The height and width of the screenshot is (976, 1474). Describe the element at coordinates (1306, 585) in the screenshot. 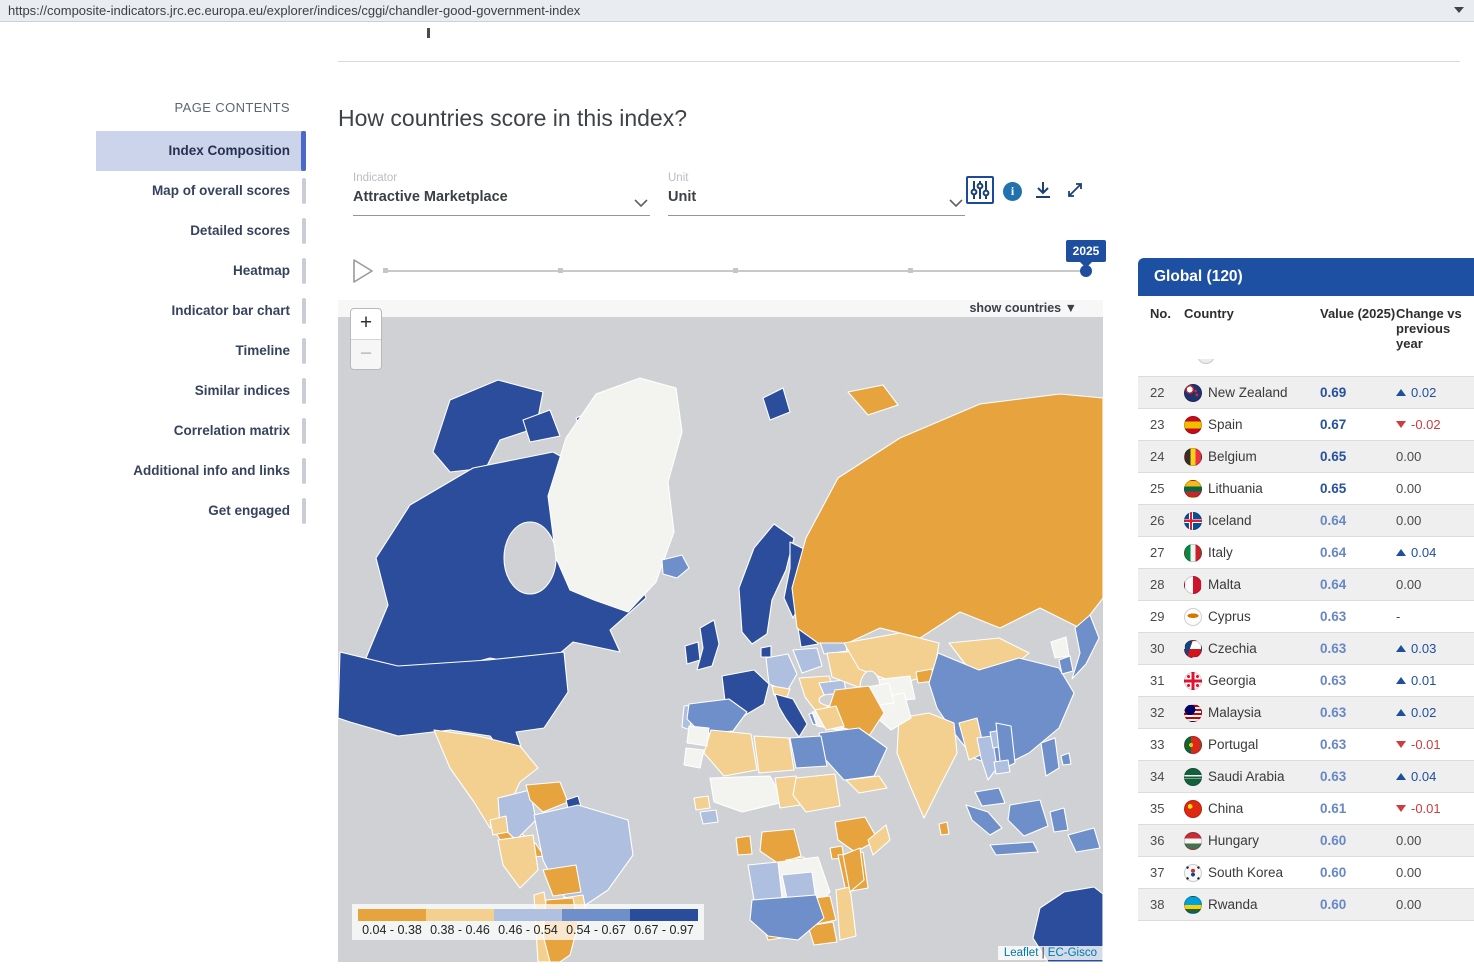

I see `table-row: 28 Malta 0.64 0.00` at that location.